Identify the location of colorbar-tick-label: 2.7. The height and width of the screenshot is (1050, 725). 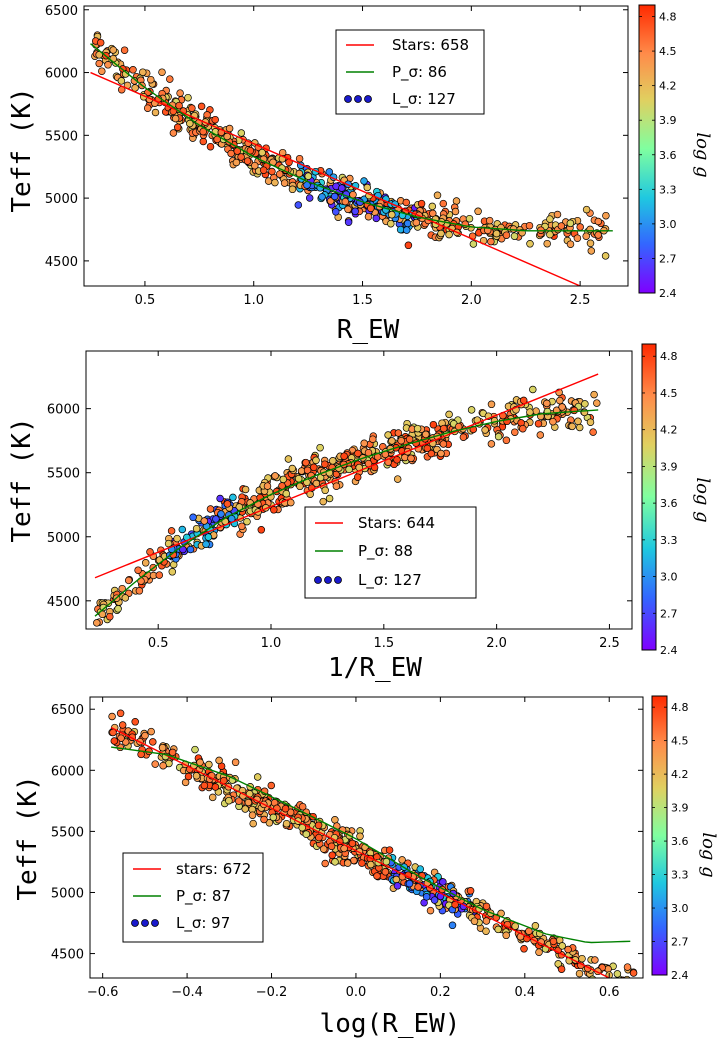
(669, 613).